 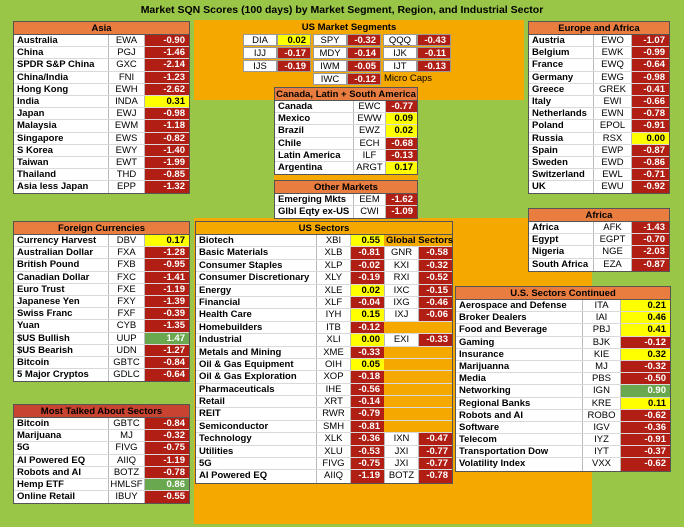 I want to click on table-row: Networking IGN 0.90, so click(x=563, y=391).